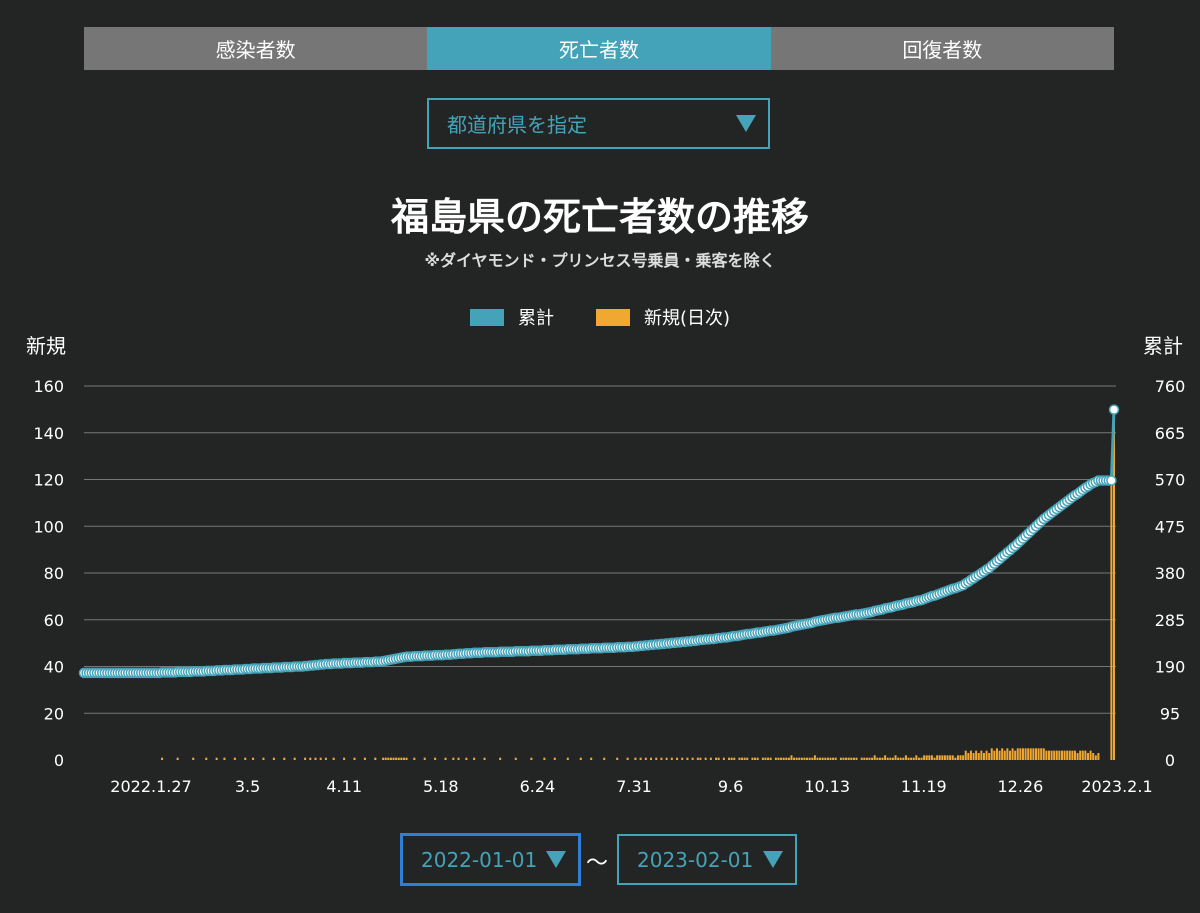 This screenshot has width=1200, height=913. What do you see at coordinates (1170, 620) in the screenshot?
I see `right-tick-label: 285` at bounding box center [1170, 620].